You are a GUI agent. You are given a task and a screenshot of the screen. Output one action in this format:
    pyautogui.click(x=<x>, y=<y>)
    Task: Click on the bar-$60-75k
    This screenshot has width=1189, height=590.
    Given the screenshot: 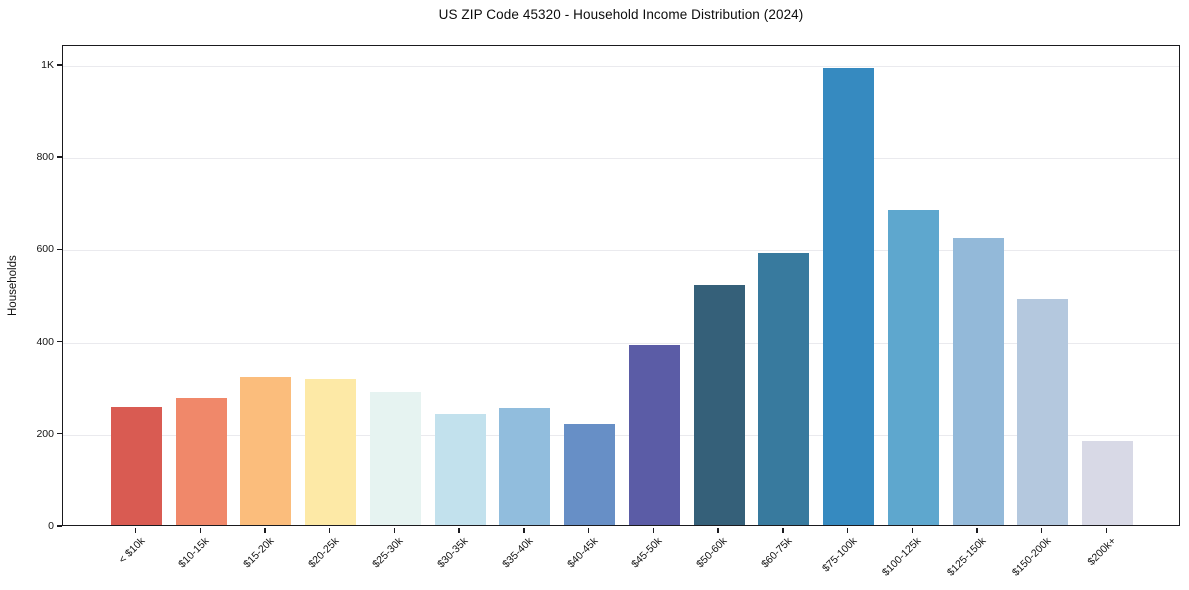 What is the action you would take?
    pyautogui.click(x=784, y=388)
    